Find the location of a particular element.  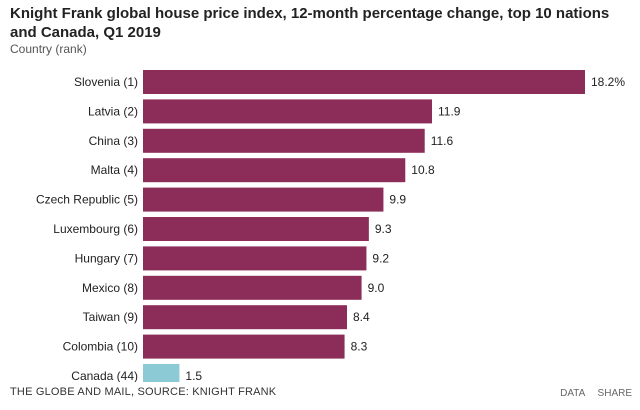

value-label: 9.3 is located at coordinates (383, 229).